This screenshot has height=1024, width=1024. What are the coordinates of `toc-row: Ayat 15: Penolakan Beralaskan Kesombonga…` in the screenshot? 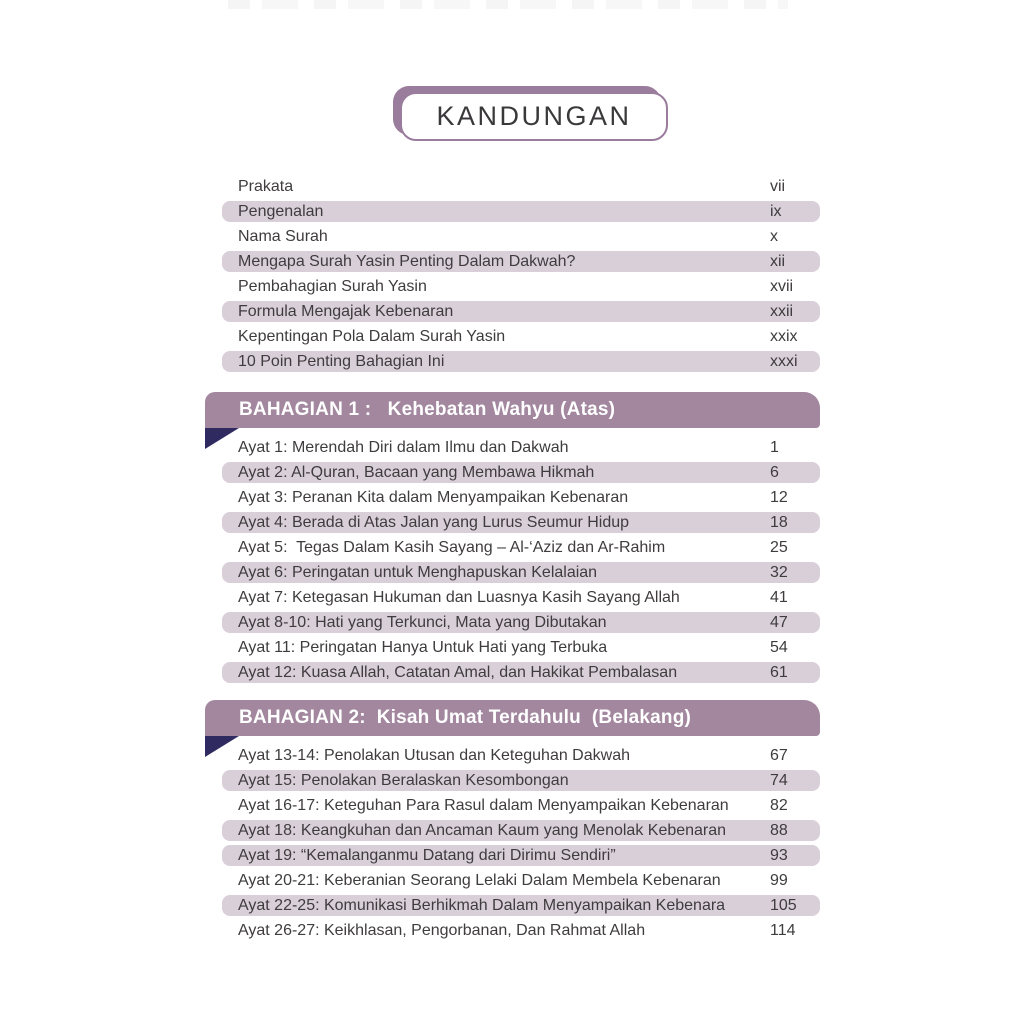 It's located at (521, 780).